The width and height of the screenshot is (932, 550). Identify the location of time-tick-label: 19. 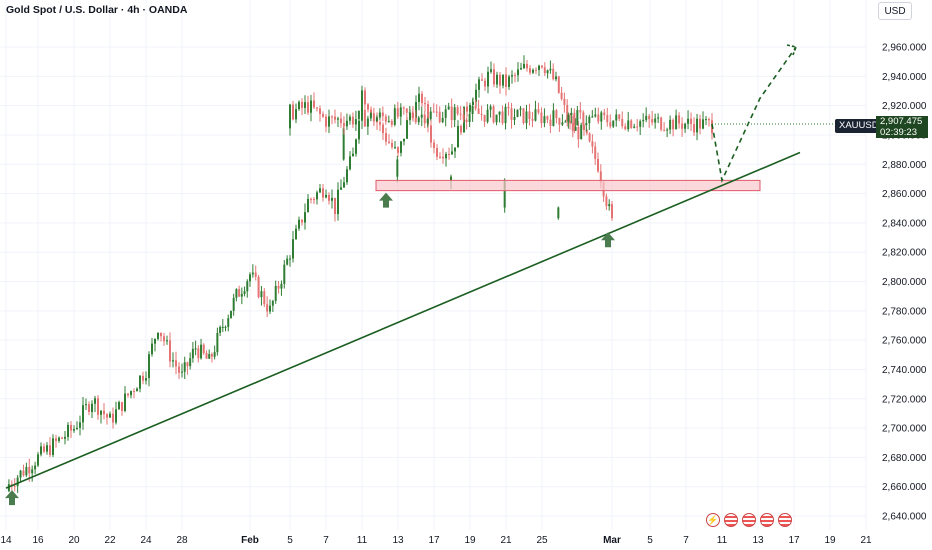
(470, 540).